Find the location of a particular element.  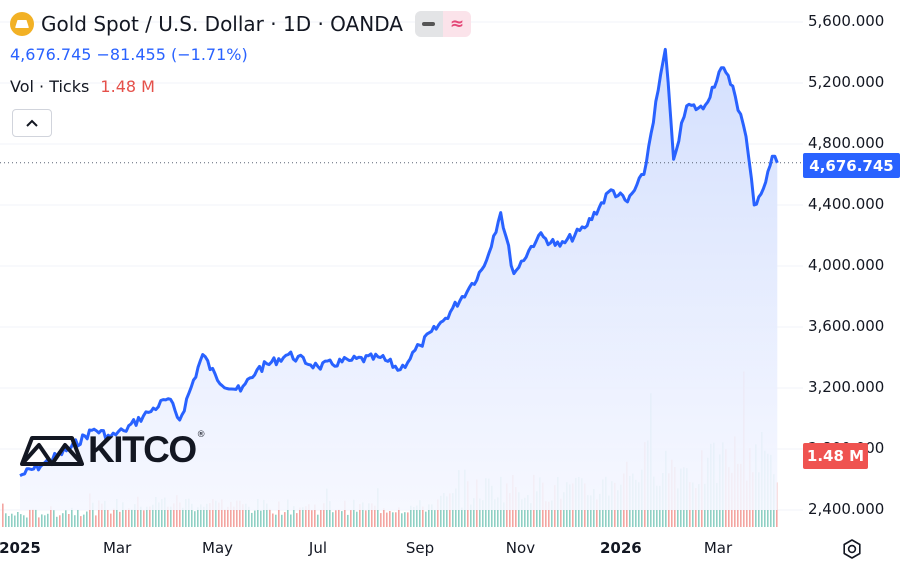

kitco-watermark: KITCO ® is located at coordinates (113, 449).